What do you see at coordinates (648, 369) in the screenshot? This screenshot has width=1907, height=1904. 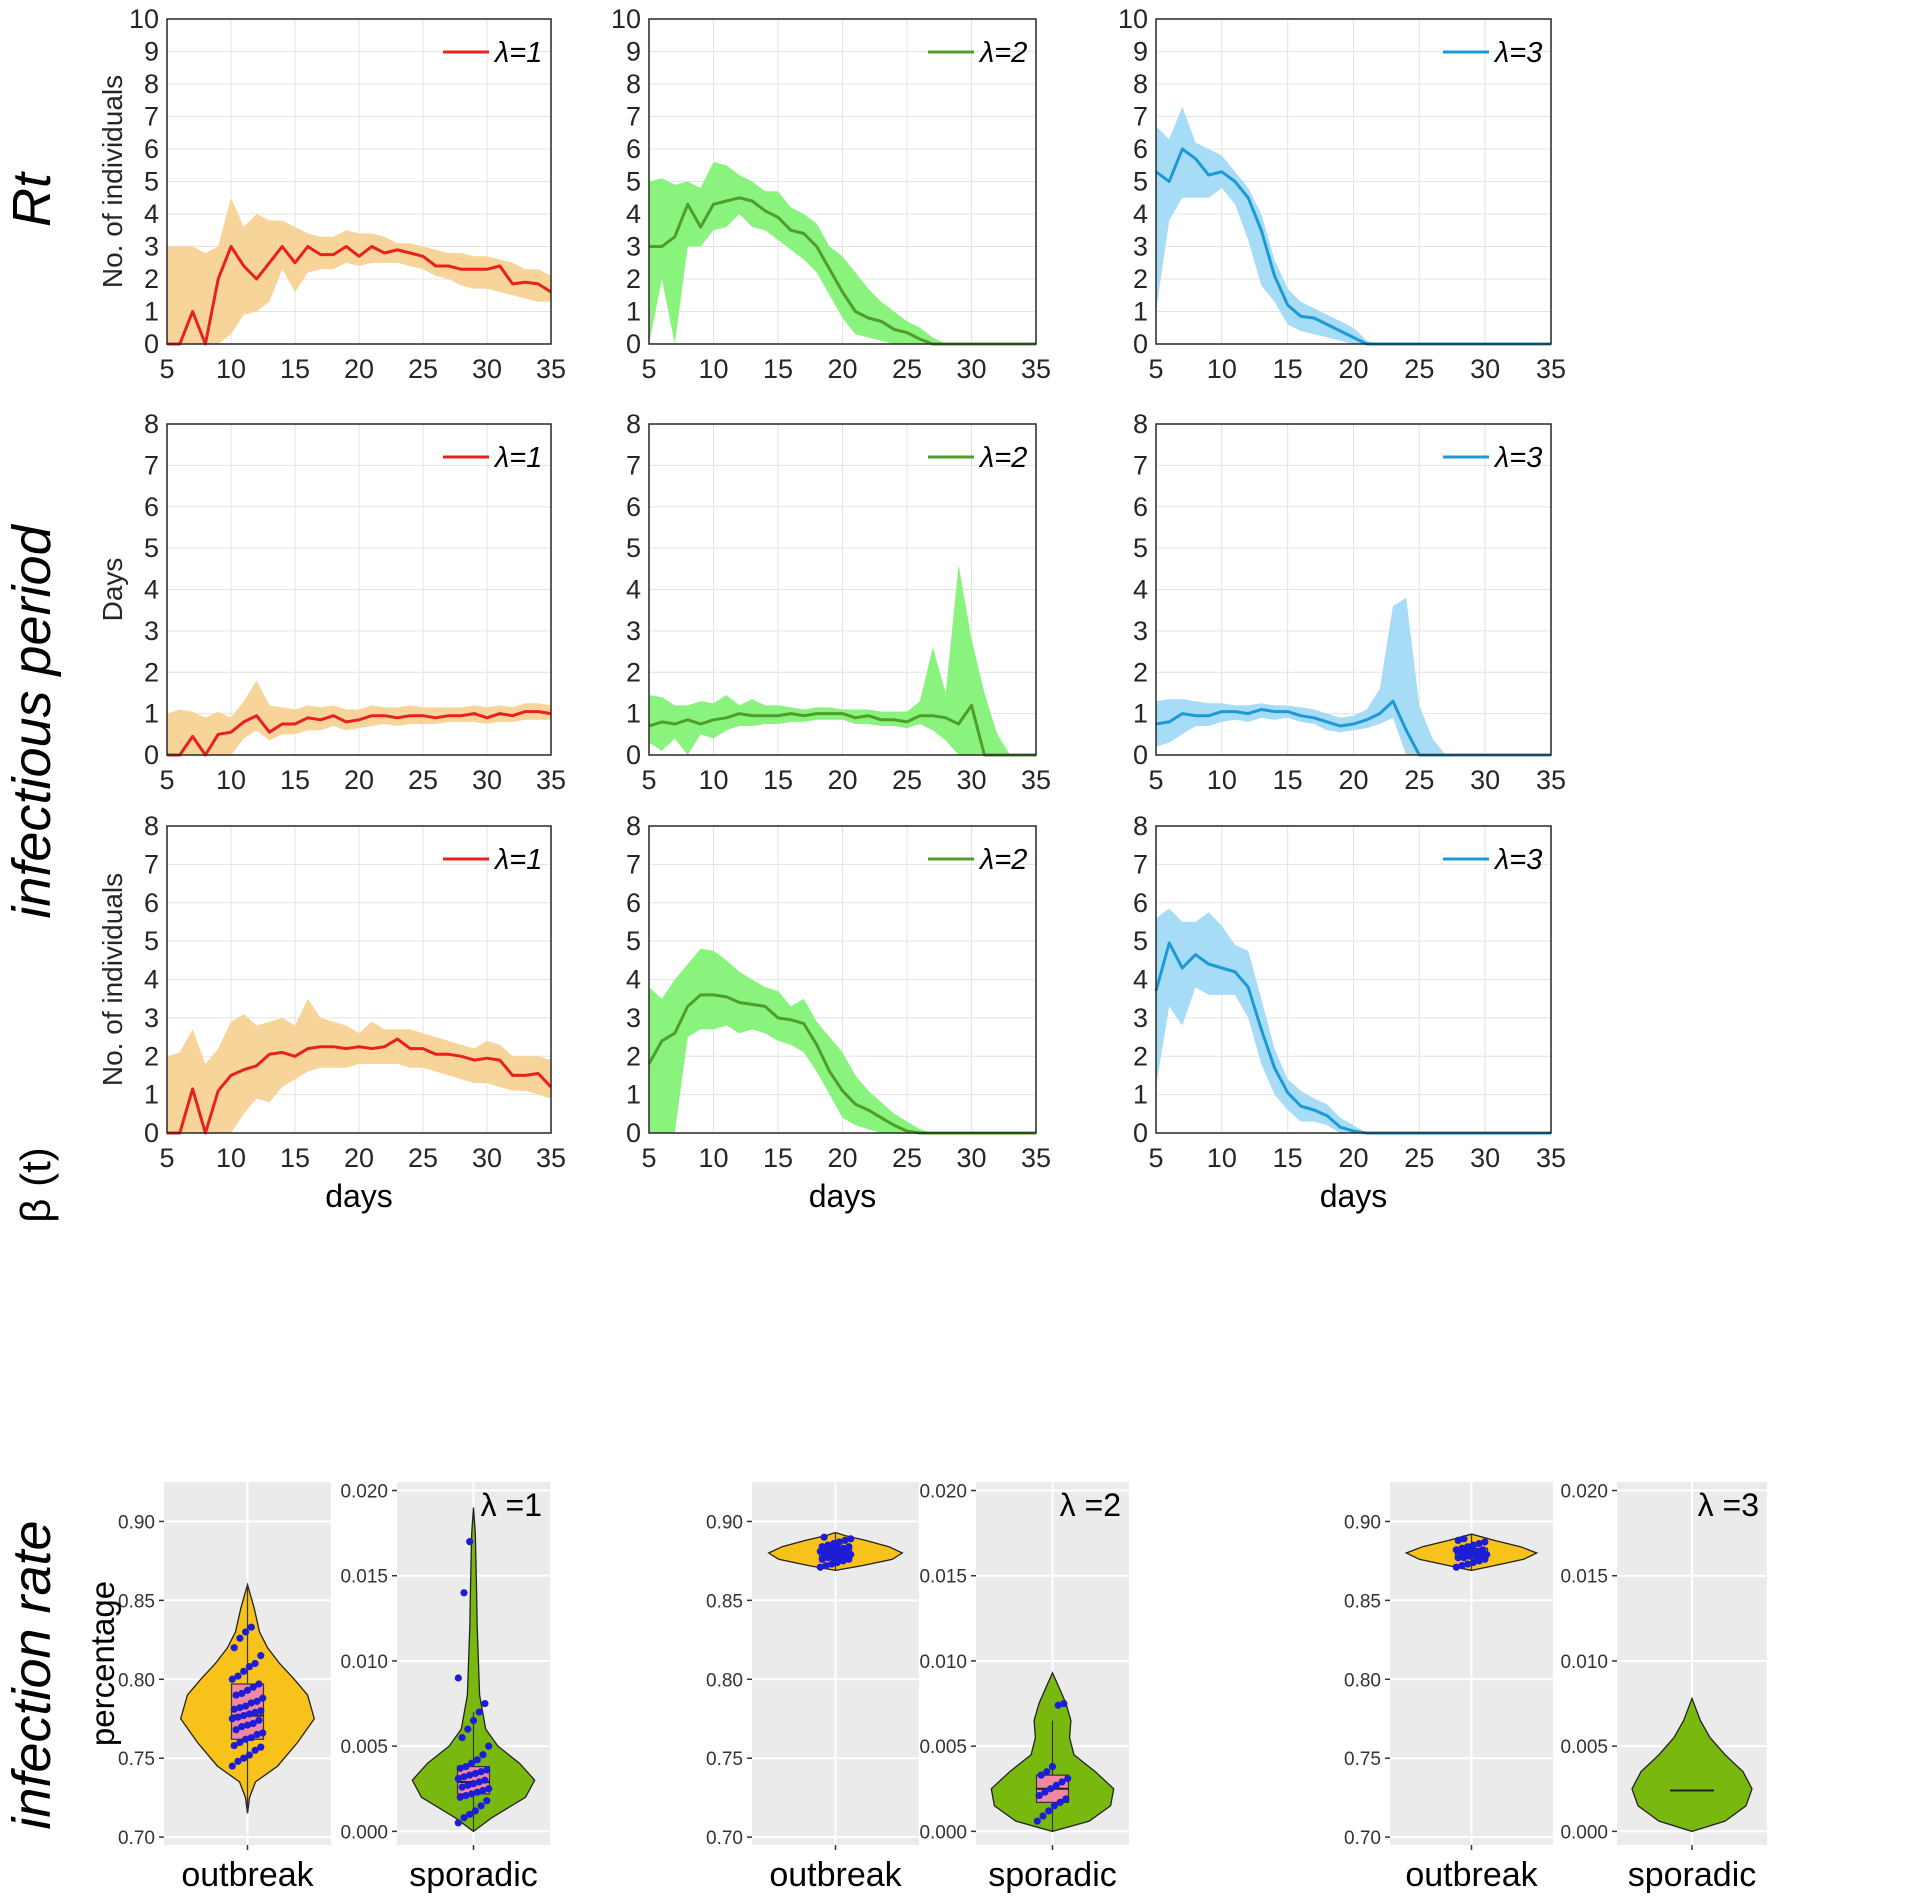 I see `x-tick-label: 5` at bounding box center [648, 369].